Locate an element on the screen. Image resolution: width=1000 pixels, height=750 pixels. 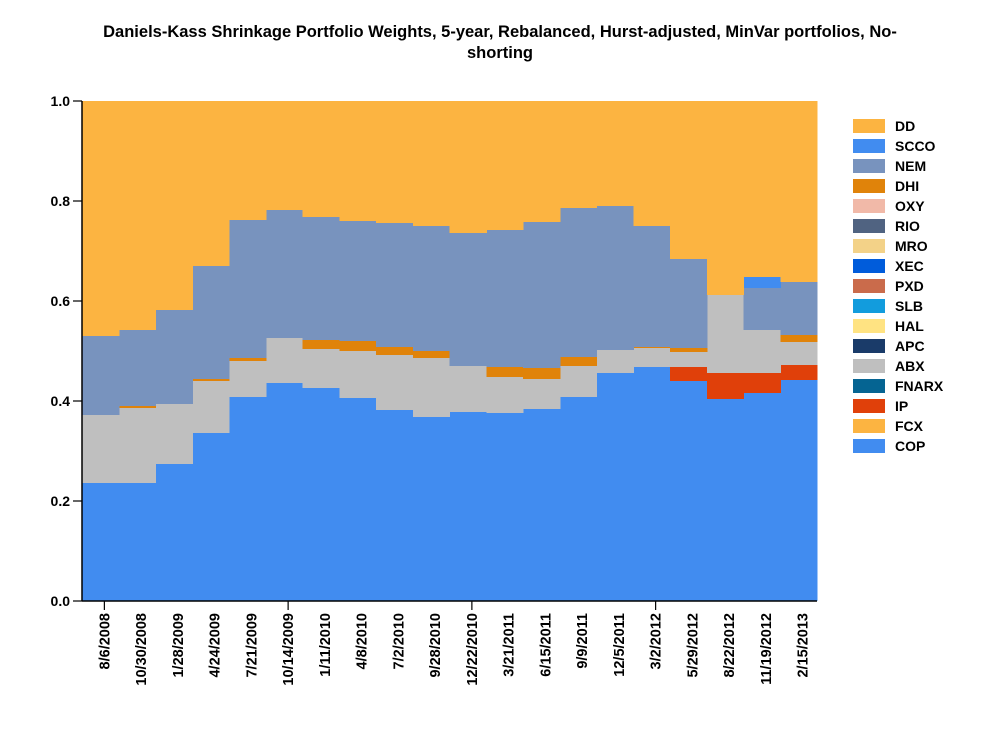
legend-label: HAL is located at coordinates (909, 326).